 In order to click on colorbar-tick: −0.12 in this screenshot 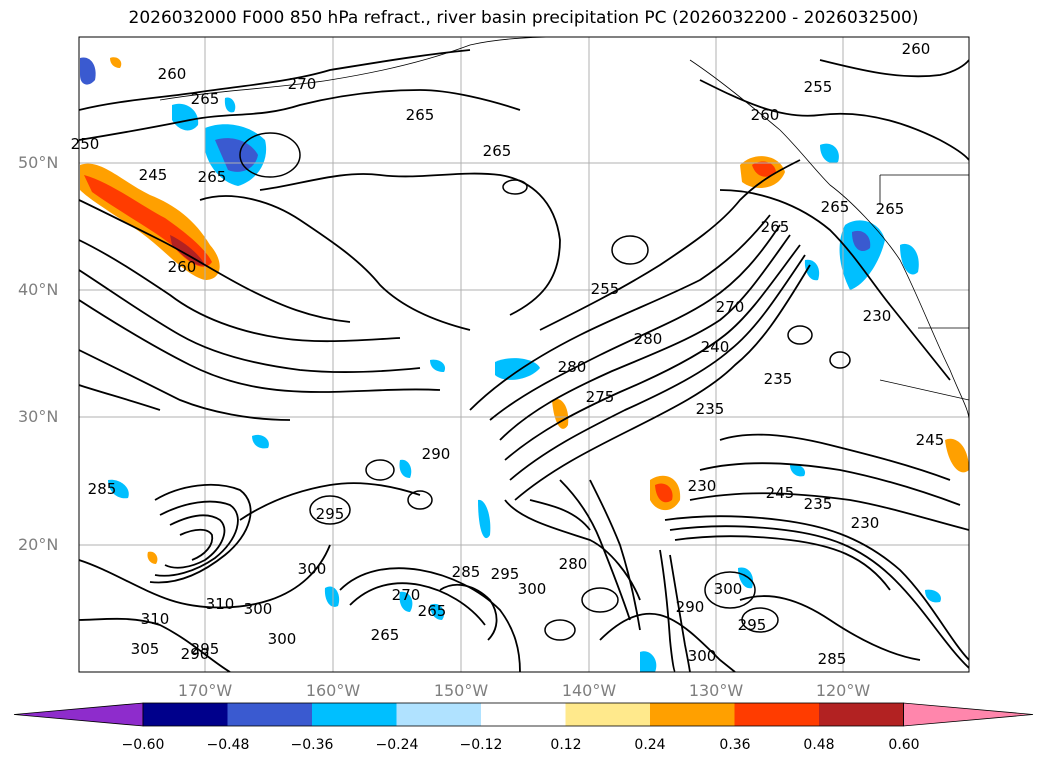, I will do `click(481, 745)`.